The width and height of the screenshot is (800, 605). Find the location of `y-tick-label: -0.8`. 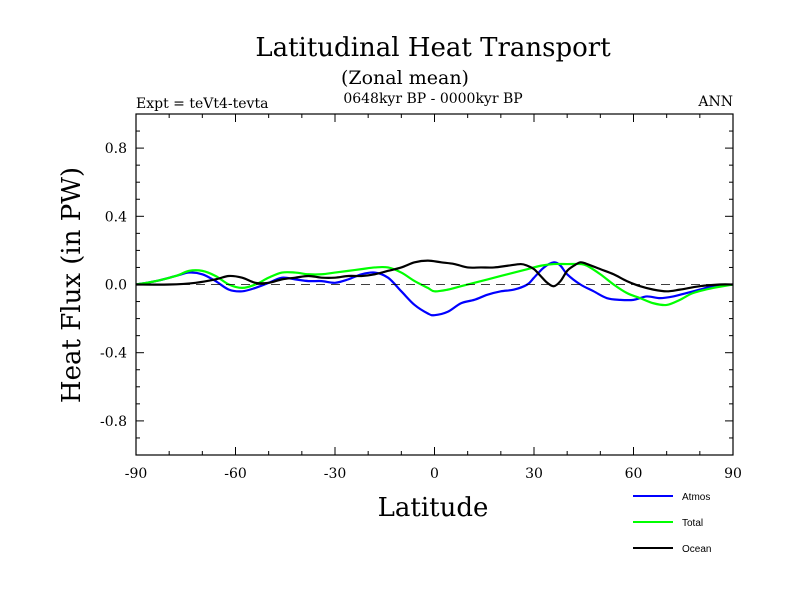

y-tick-label: -0.8 is located at coordinates (113, 422).